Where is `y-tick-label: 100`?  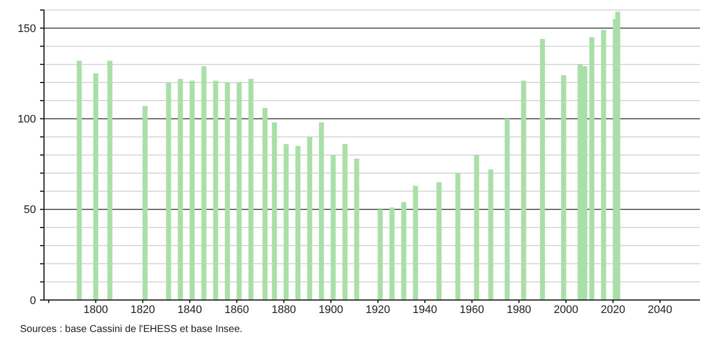
y-tick-label: 100 is located at coordinates (27, 120).